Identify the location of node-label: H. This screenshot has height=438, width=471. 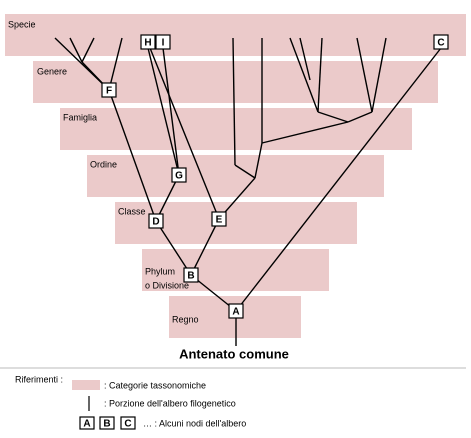
(147, 43).